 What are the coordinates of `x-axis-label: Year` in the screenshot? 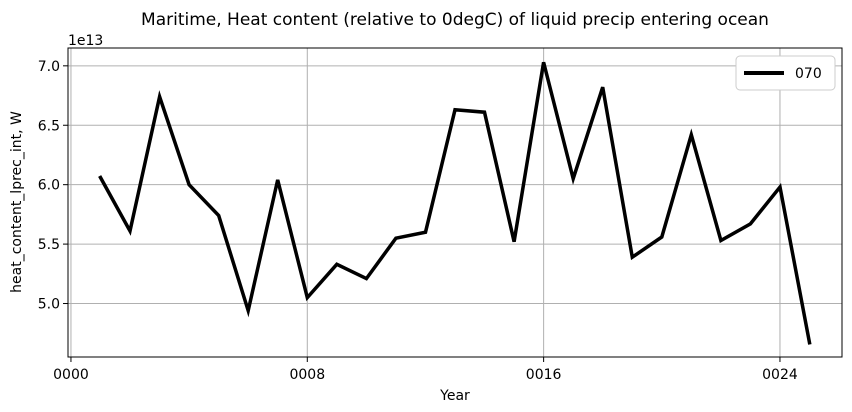 It's located at (454, 396).